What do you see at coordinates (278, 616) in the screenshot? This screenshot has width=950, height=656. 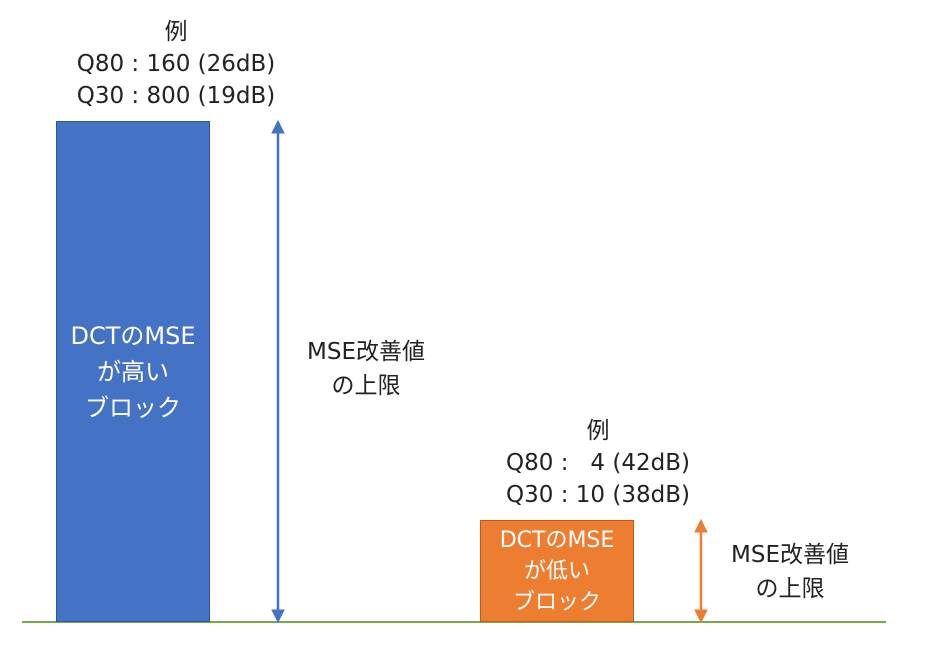 I see `high-limit-arrow-head-bottom` at bounding box center [278, 616].